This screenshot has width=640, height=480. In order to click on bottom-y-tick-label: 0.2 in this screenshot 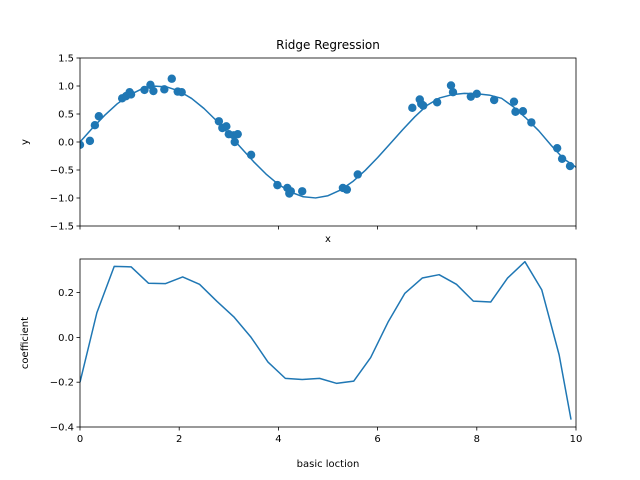, I will do `click(66, 293)`.